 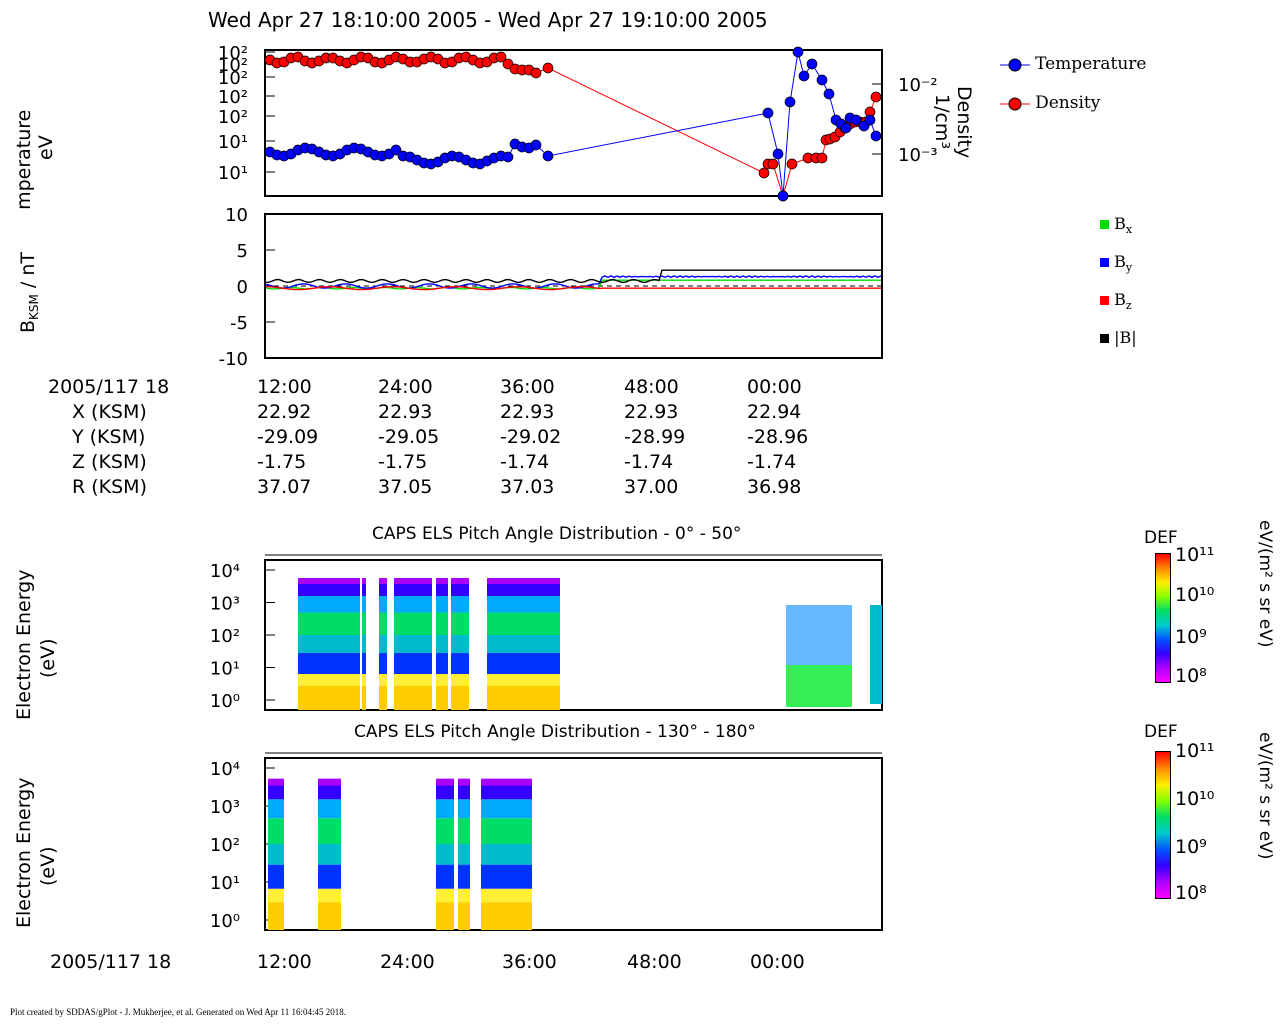 What do you see at coordinates (590, 644) in the screenshot?
I see `pad1-heatmap` at bounding box center [590, 644].